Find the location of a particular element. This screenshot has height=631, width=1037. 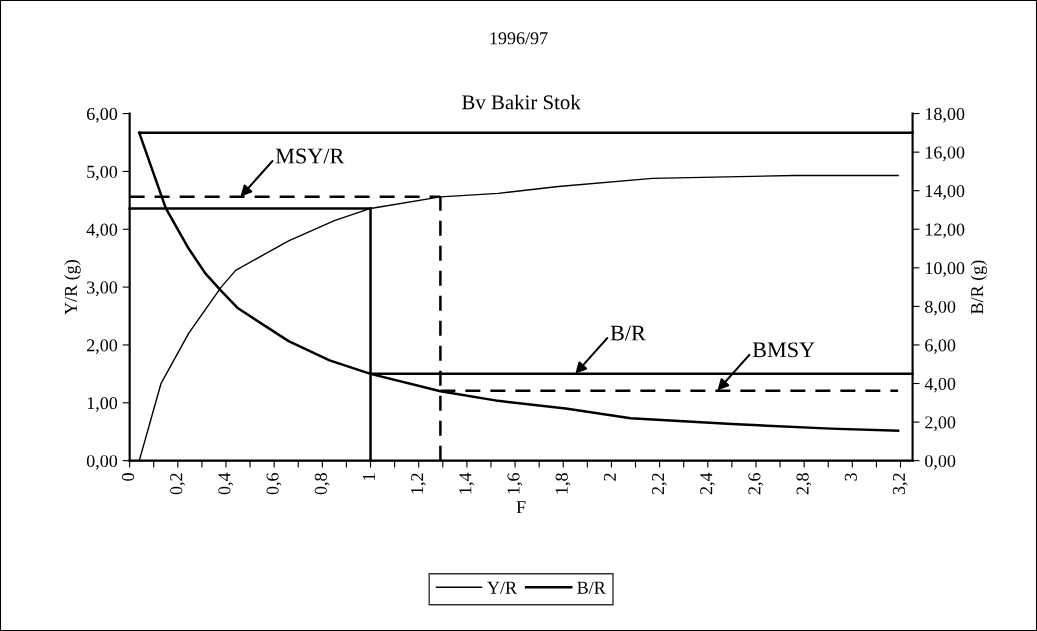

y2-tick-label: 12,00 is located at coordinates (945, 231).